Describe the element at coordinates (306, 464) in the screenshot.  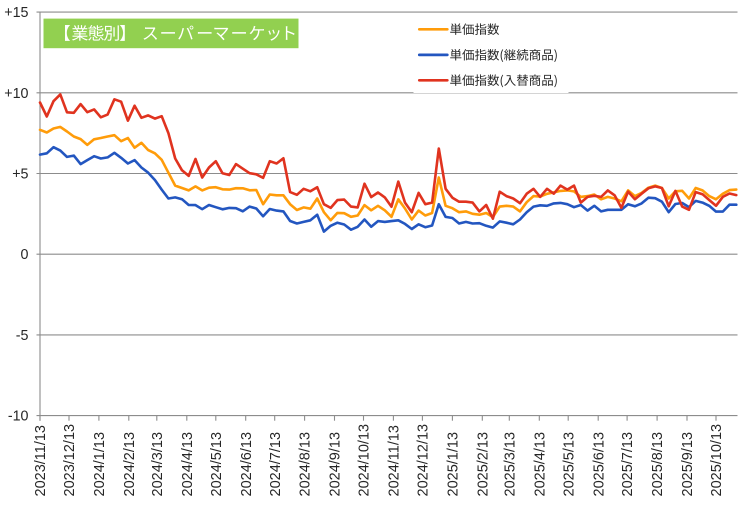
I see `svg-text: 2024/8/13` at that location.